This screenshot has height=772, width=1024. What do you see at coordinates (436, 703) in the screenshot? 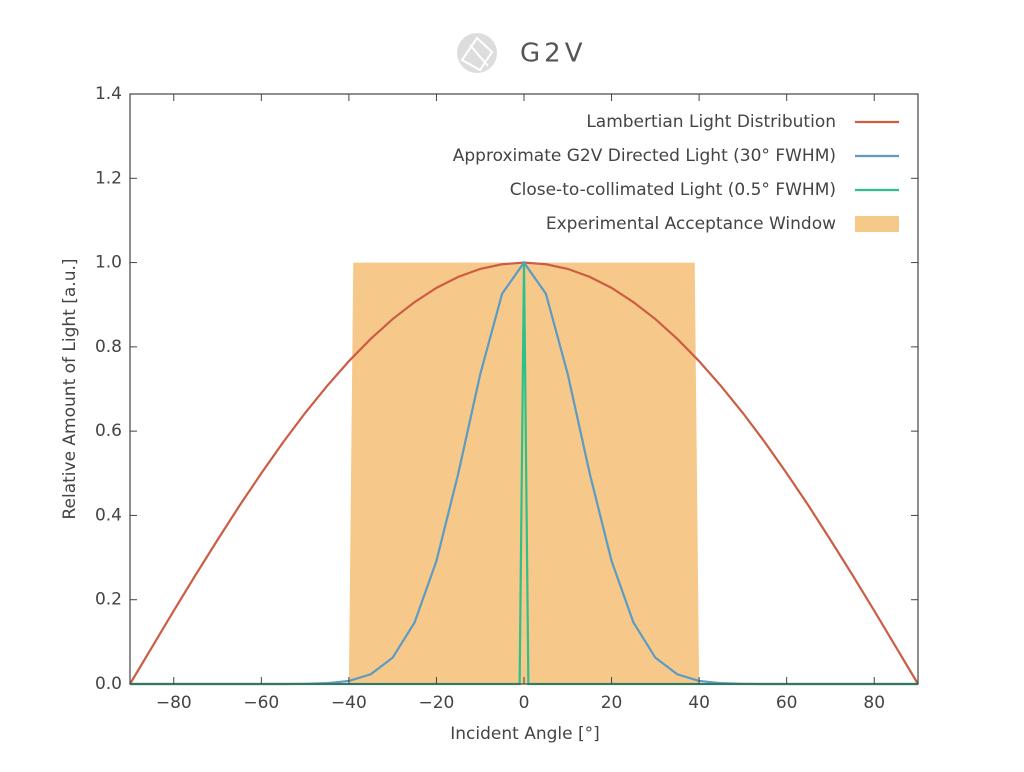
I see `x-tick-label: −20` at bounding box center [436, 703].